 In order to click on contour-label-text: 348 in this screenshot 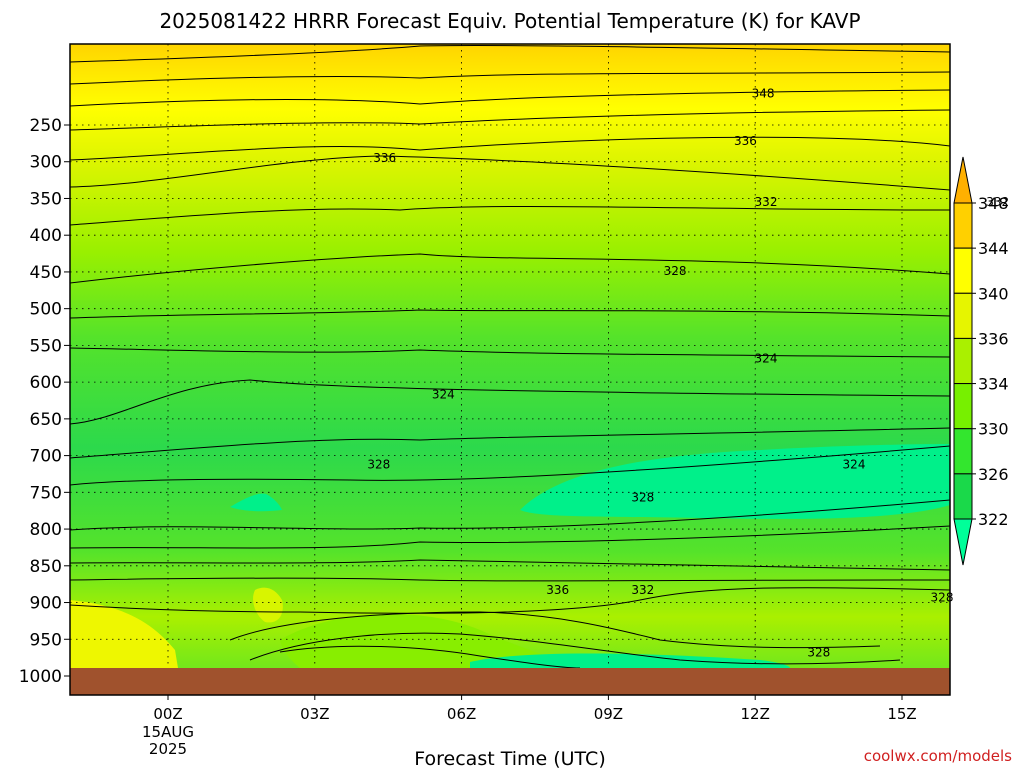, I will do `click(763, 93)`.